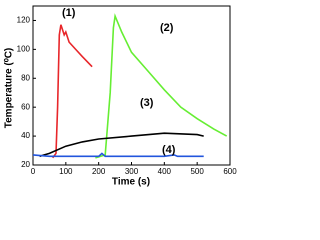 This screenshot has height=240, width=320. I want to click on y-tick-label: 20, so click(25, 164).